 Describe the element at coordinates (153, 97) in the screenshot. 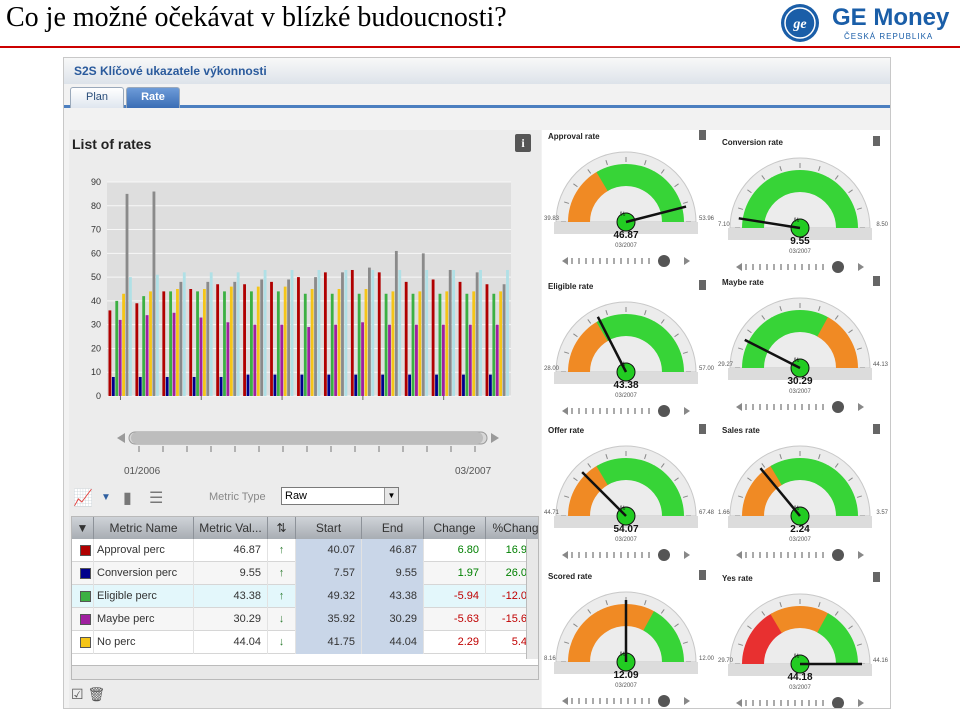

I see `tab-rate: Rate` at that location.